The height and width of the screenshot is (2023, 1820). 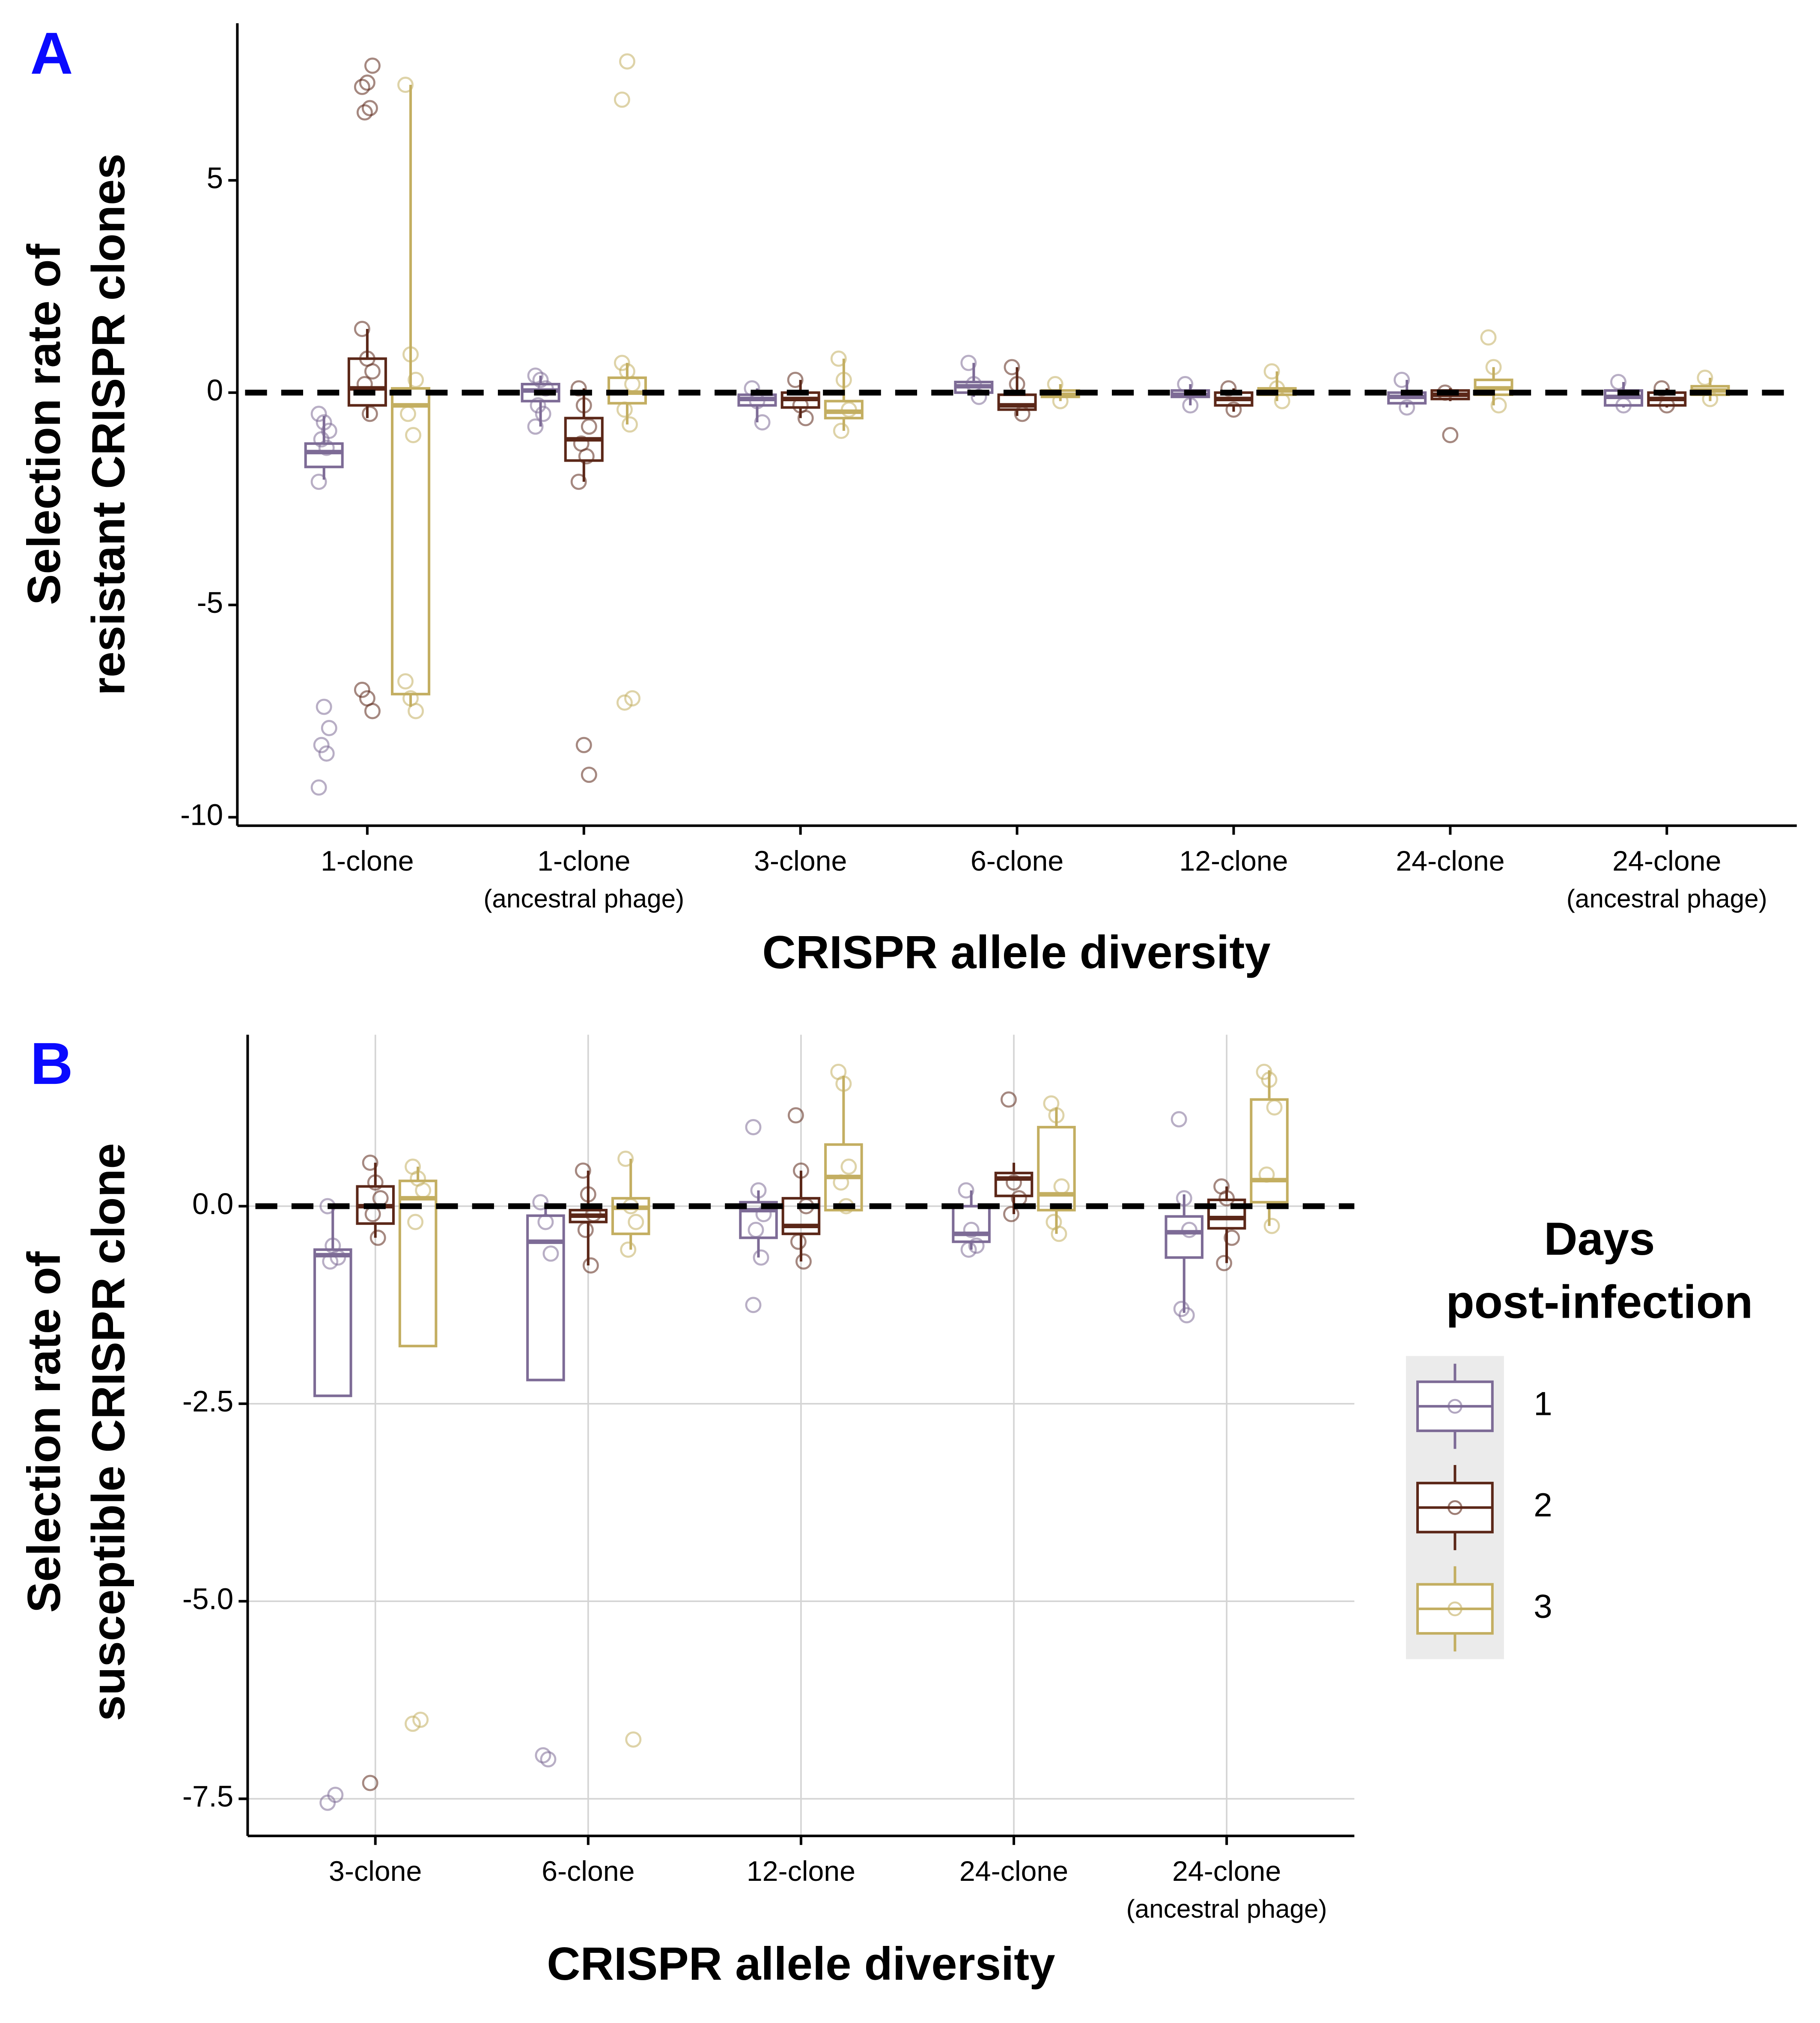 I want to click on x-tick-label: (ancestral phage), so click(x=1226, y=1908).